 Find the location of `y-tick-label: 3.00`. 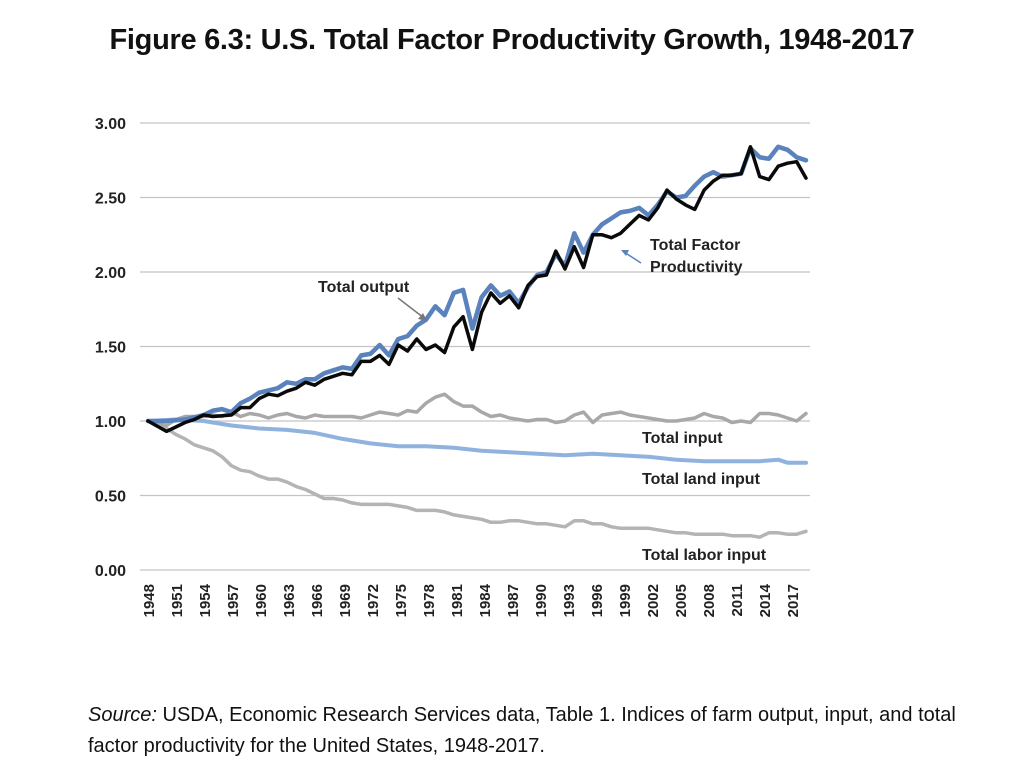

y-tick-label: 3.00 is located at coordinates (110, 124).